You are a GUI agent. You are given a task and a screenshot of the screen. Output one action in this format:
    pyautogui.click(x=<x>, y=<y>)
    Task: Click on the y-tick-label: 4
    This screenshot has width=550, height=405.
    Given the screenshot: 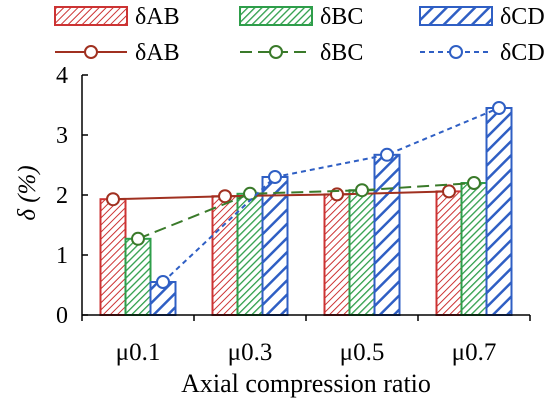 What is the action you would take?
    pyautogui.click(x=62, y=76)
    